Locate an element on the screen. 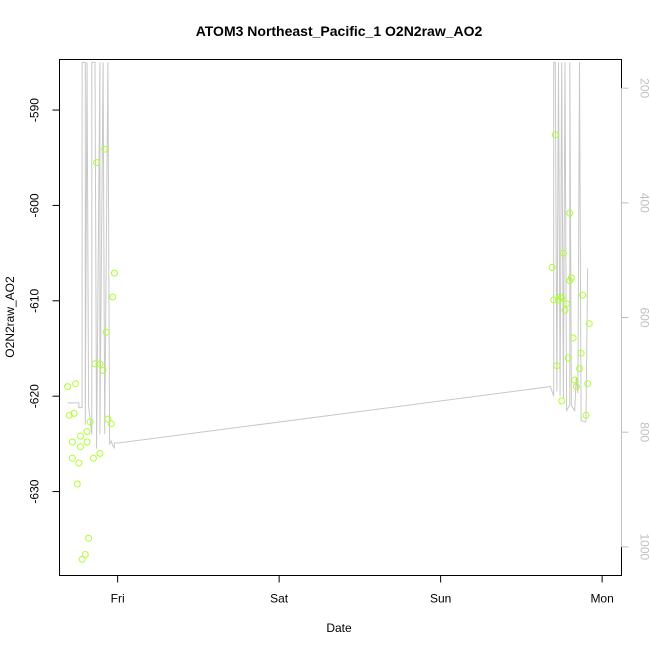  right-tick-label: 800 is located at coordinates (644, 432).